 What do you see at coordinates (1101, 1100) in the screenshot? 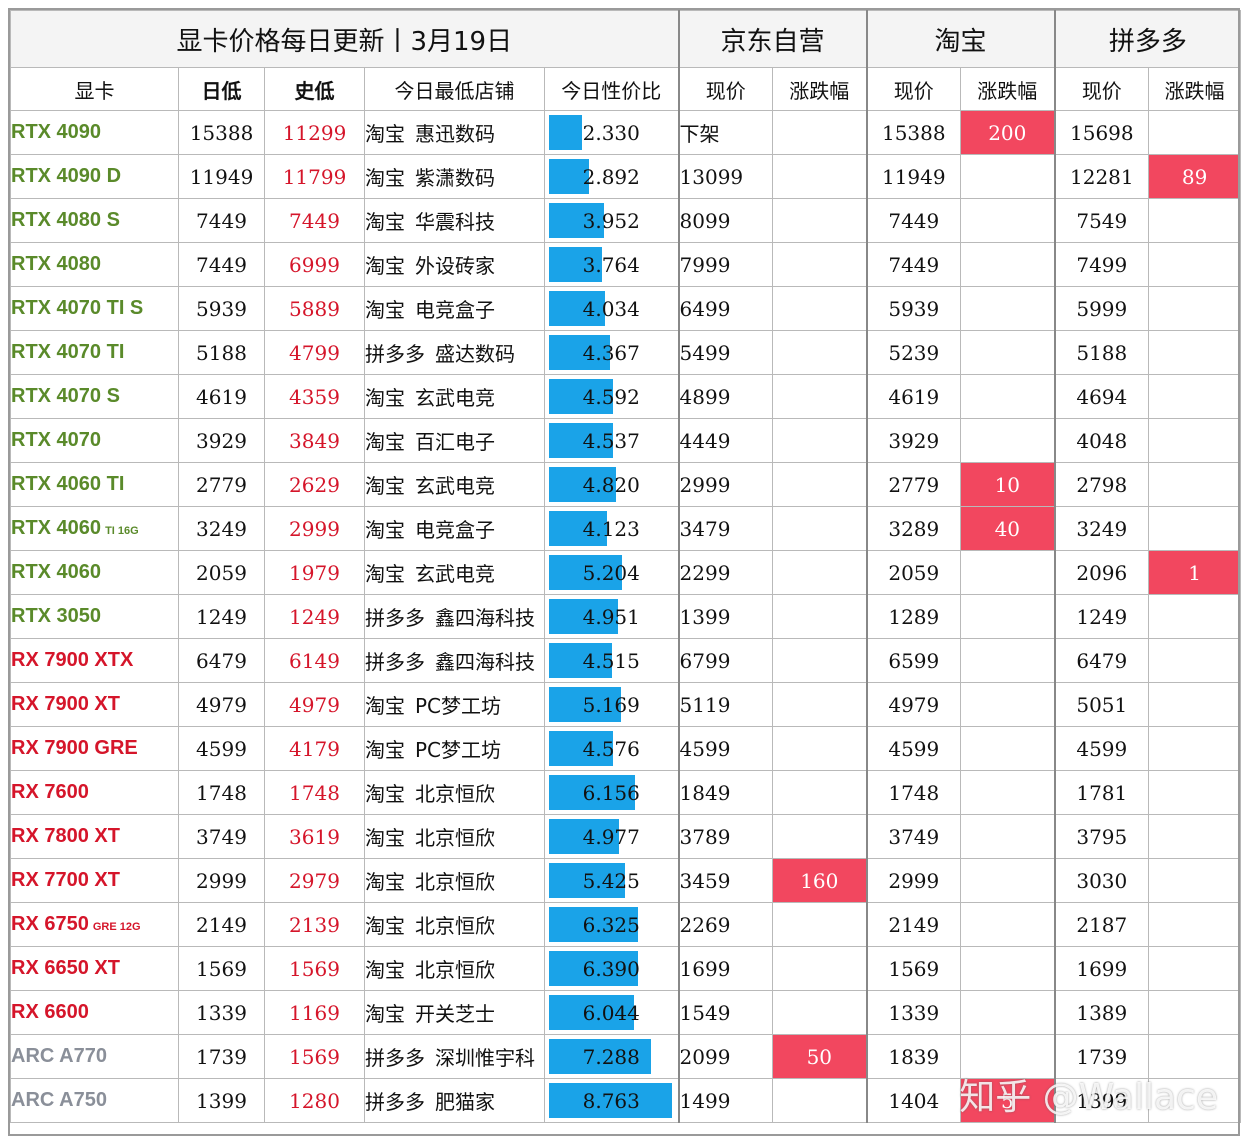
I see `pdd-price: 1399` at bounding box center [1101, 1100].